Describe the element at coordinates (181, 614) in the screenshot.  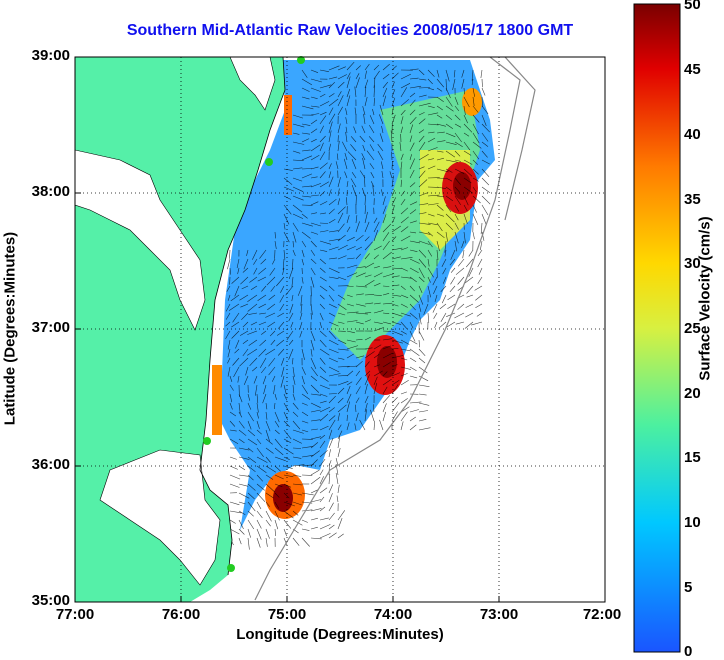
I see `x-tick-label: 76:00` at that location.